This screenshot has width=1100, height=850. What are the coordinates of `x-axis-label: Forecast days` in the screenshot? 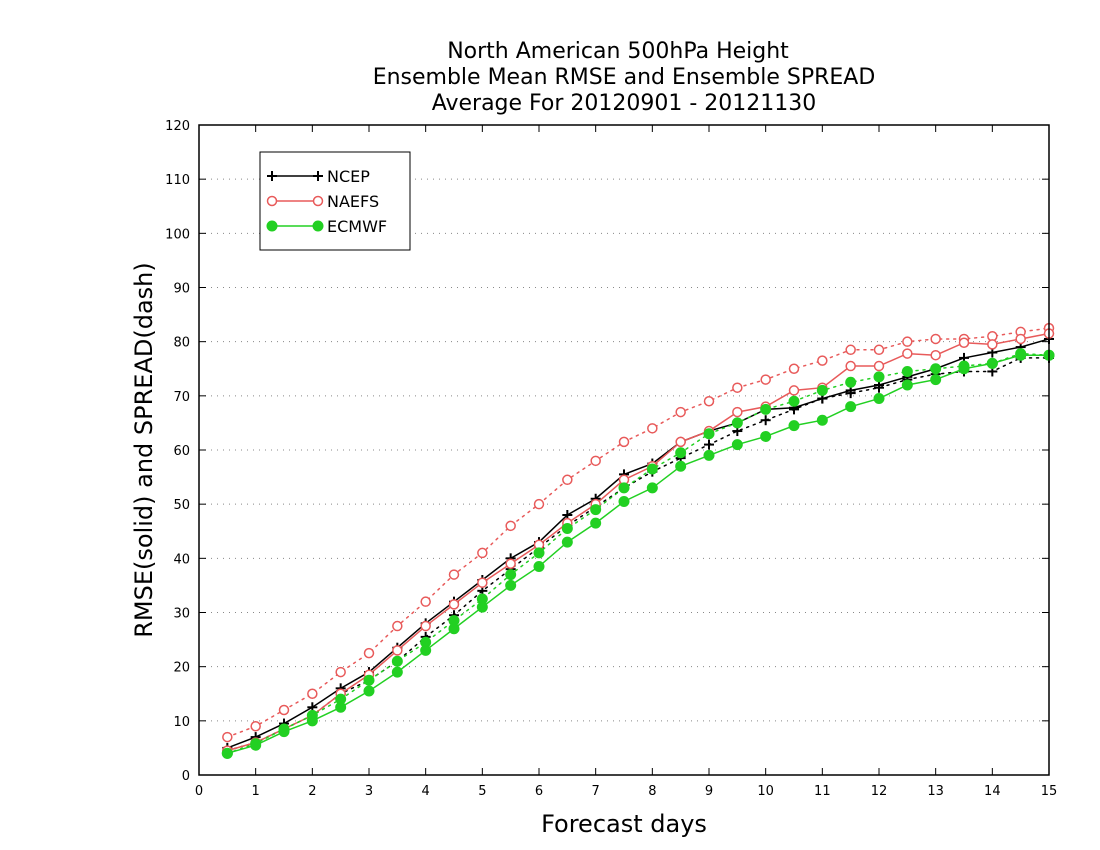 It's located at (624, 824).